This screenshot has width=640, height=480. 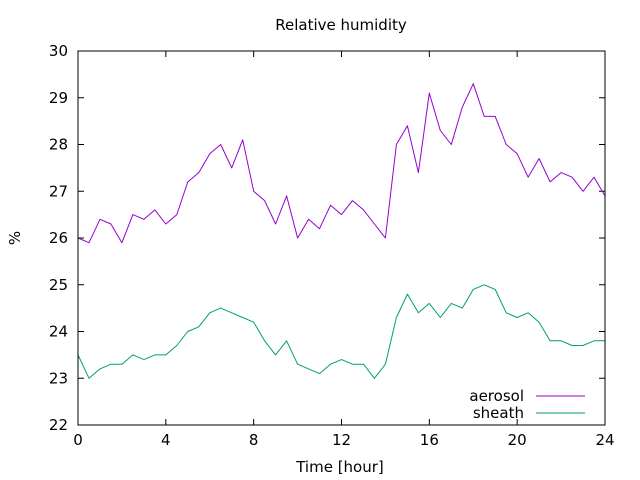 What do you see at coordinates (58, 145) in the screenshot?
I see `y-tick-label: 28` at bounding box center [58, 145].